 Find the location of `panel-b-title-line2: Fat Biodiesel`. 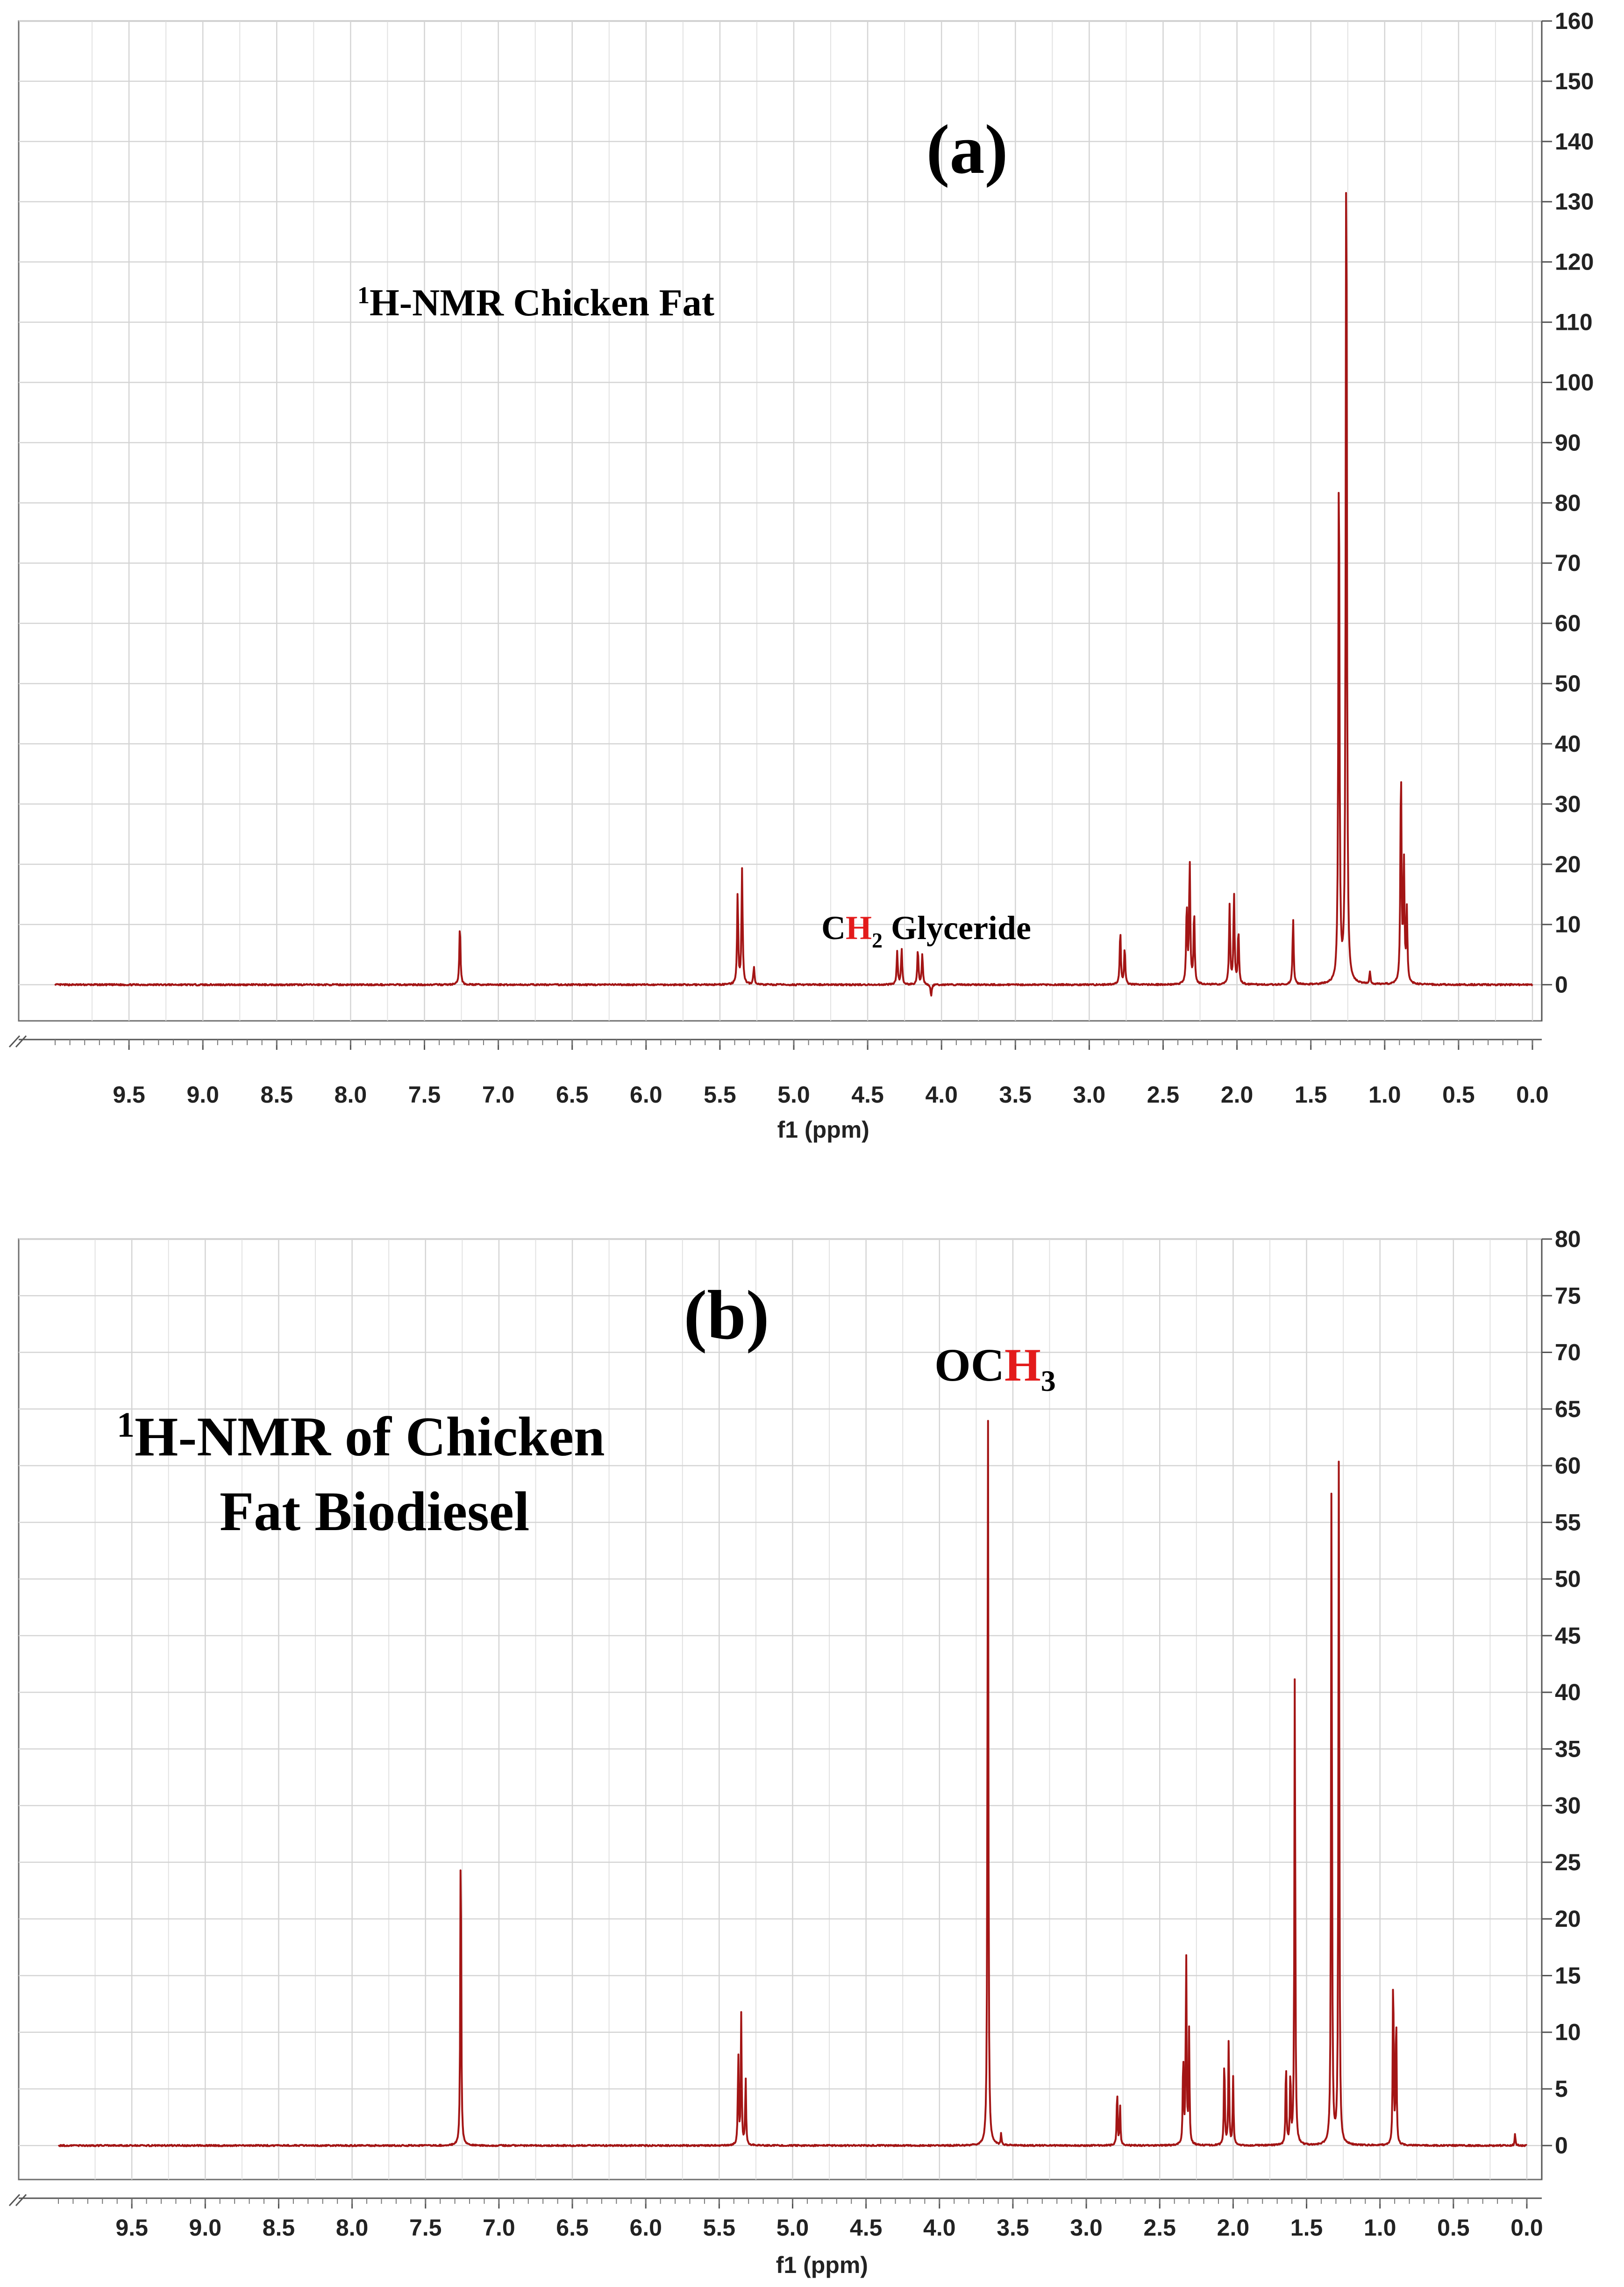

panel-b-title-line2: Fat Biodiesel is located at coordinates (374, 1511).